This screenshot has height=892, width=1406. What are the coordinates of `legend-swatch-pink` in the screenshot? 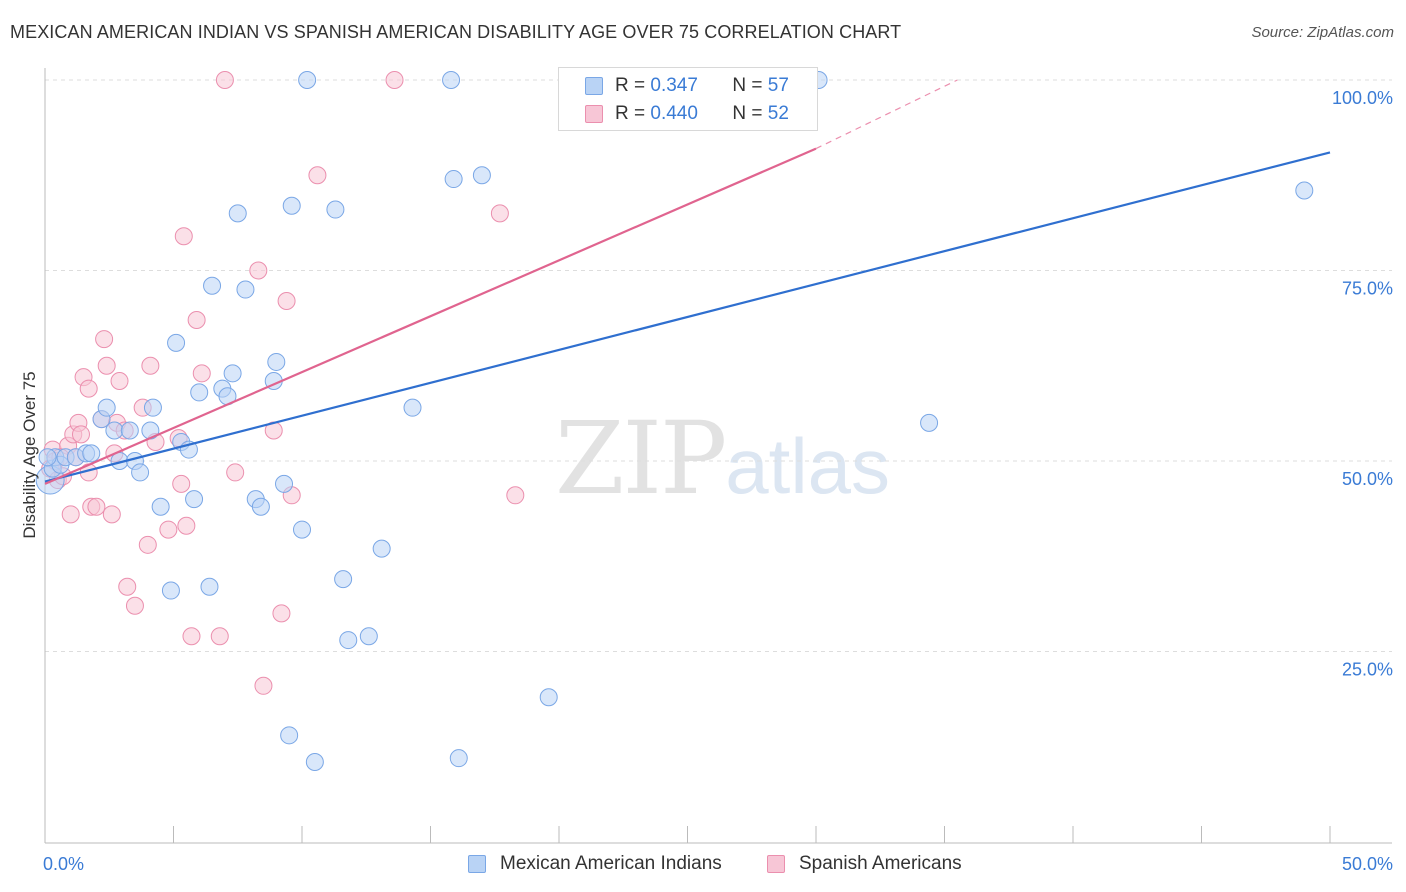 It's located at (594, 114).